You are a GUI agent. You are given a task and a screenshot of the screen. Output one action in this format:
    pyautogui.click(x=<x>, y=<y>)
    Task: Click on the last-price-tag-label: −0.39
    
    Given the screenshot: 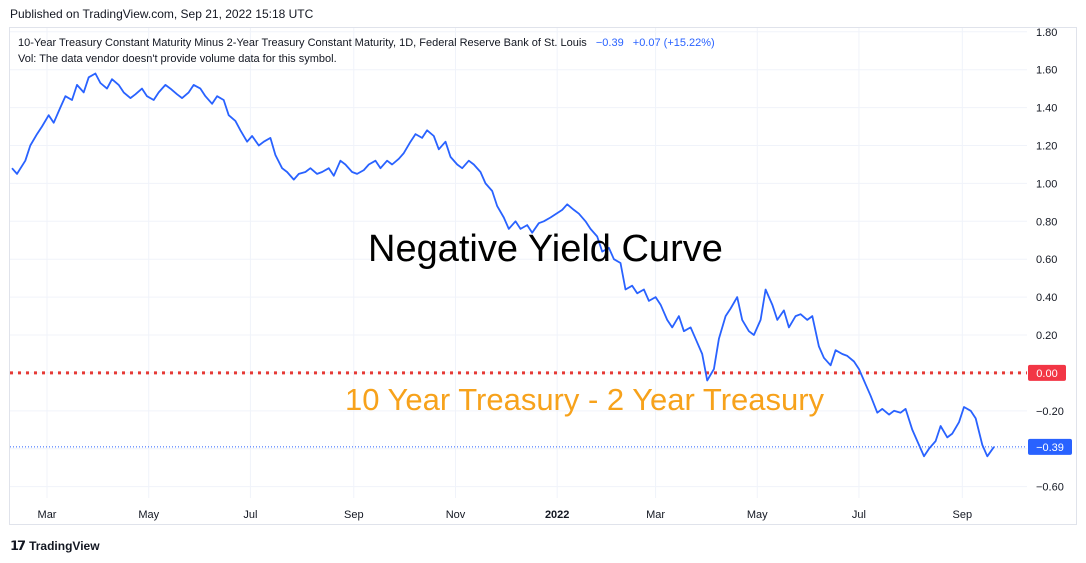 What is the action you would take?
    pyautogui.click(x=1050, y=448)
    